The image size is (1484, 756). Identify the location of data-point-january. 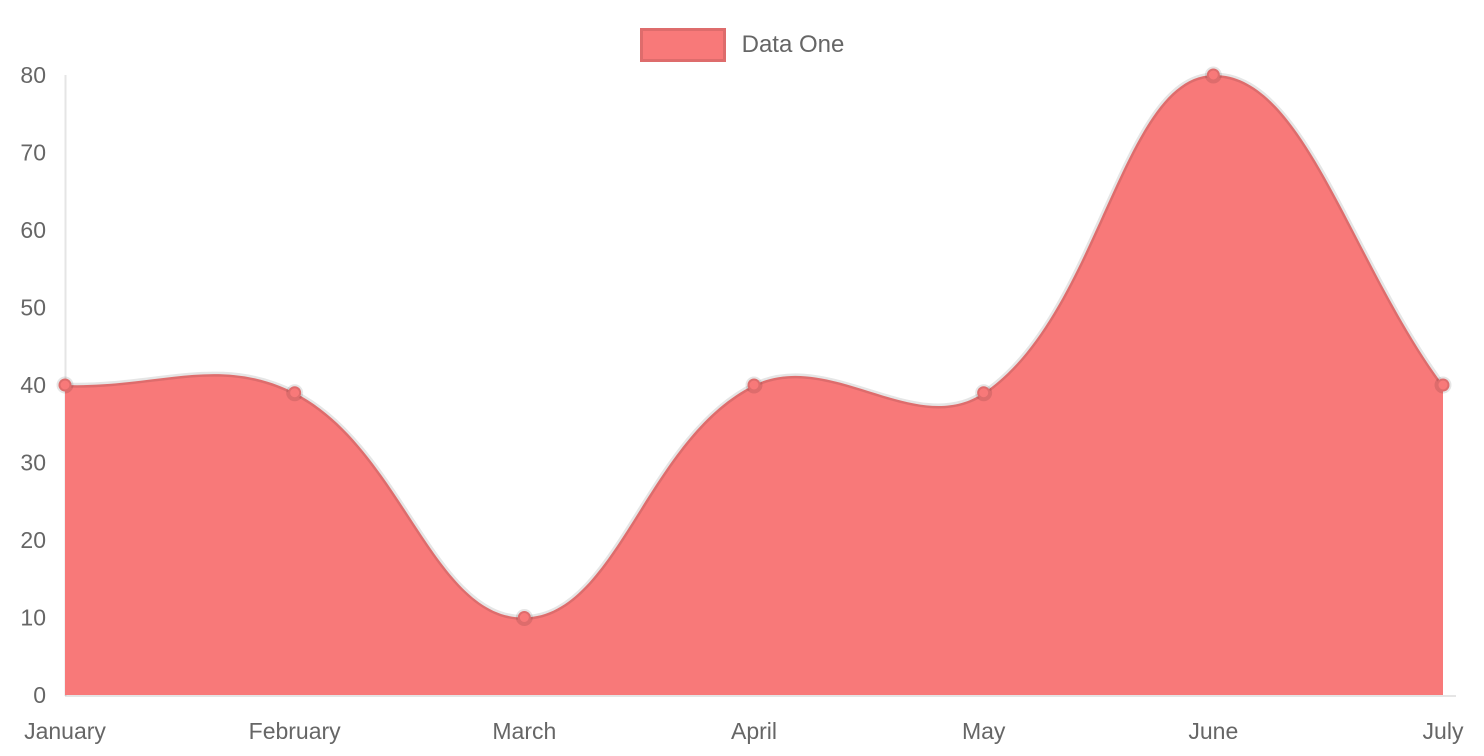
(65, 385).